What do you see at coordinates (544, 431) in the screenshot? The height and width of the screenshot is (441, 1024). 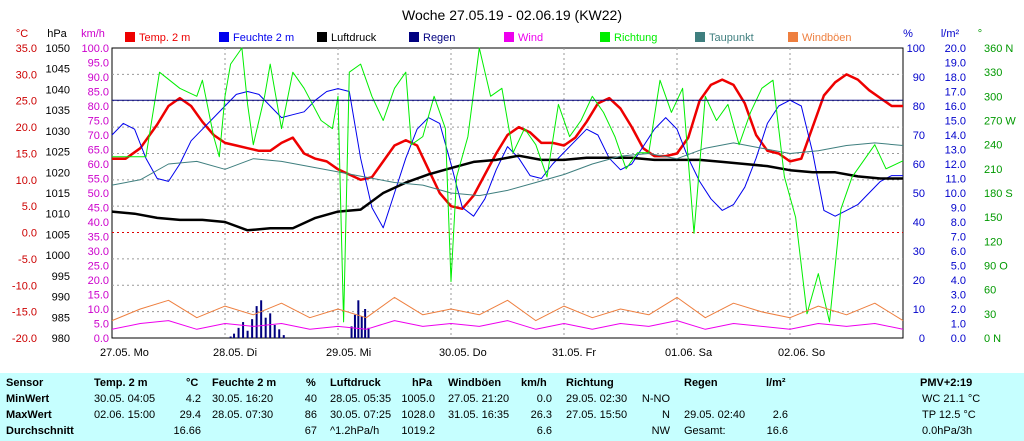 I see `avg-windboen-value: 6.6` at bounding box center [544, 431].